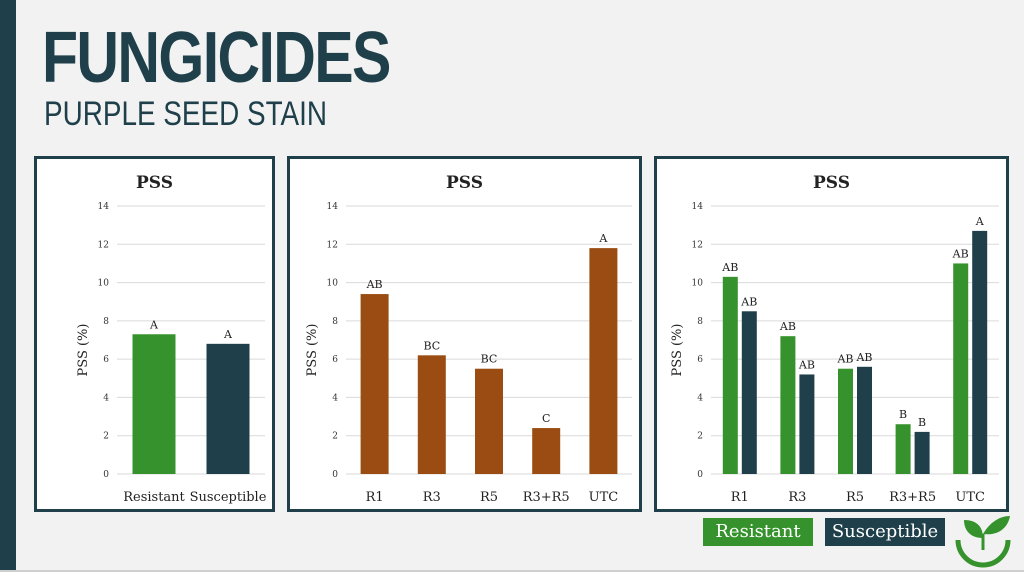  Describe the element at coordinates (730, 375) in the screenshot. I see `bar-r1-resistant` at that location.